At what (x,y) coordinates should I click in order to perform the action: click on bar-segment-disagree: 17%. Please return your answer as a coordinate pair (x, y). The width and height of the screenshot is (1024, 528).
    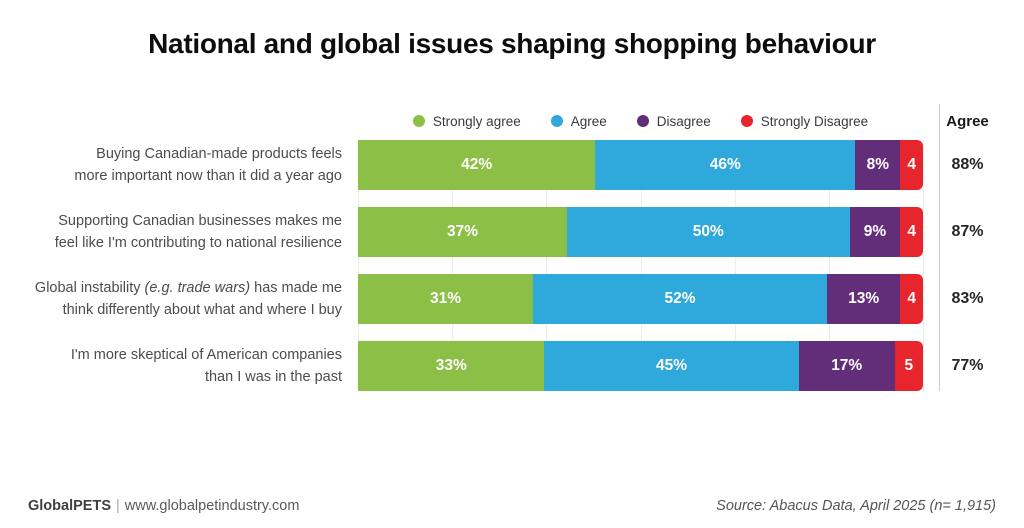
    Looking at the image, I should click on (846, 366).